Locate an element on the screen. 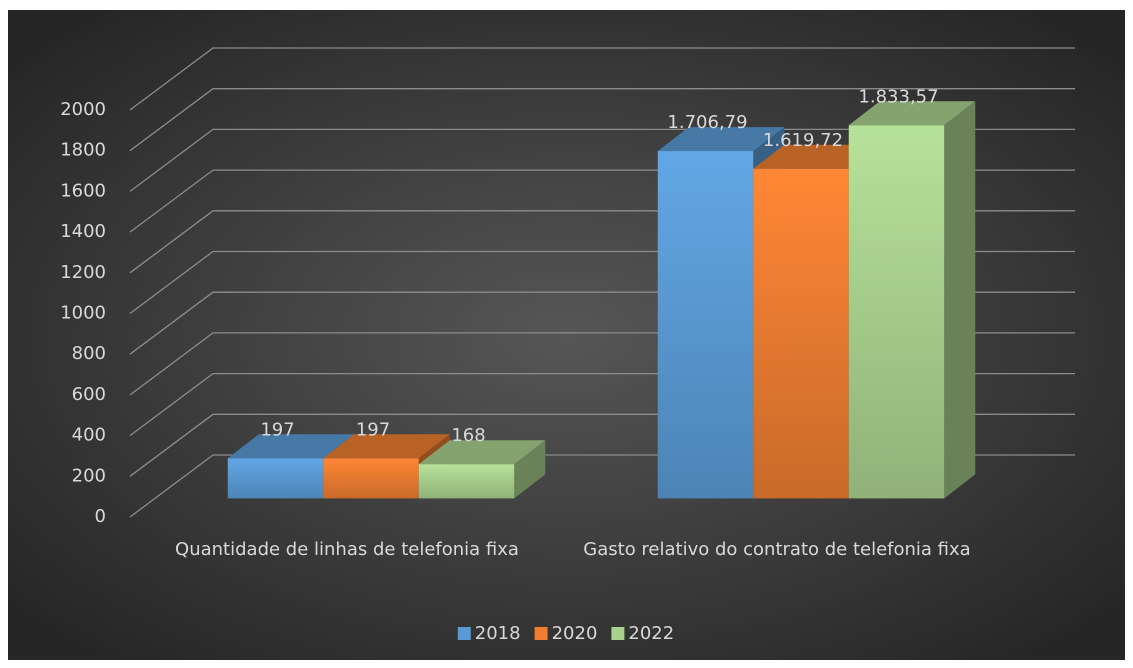 This screenshot has height=668, width=1133. data-label: 168 is located at coordinates (468, 435).